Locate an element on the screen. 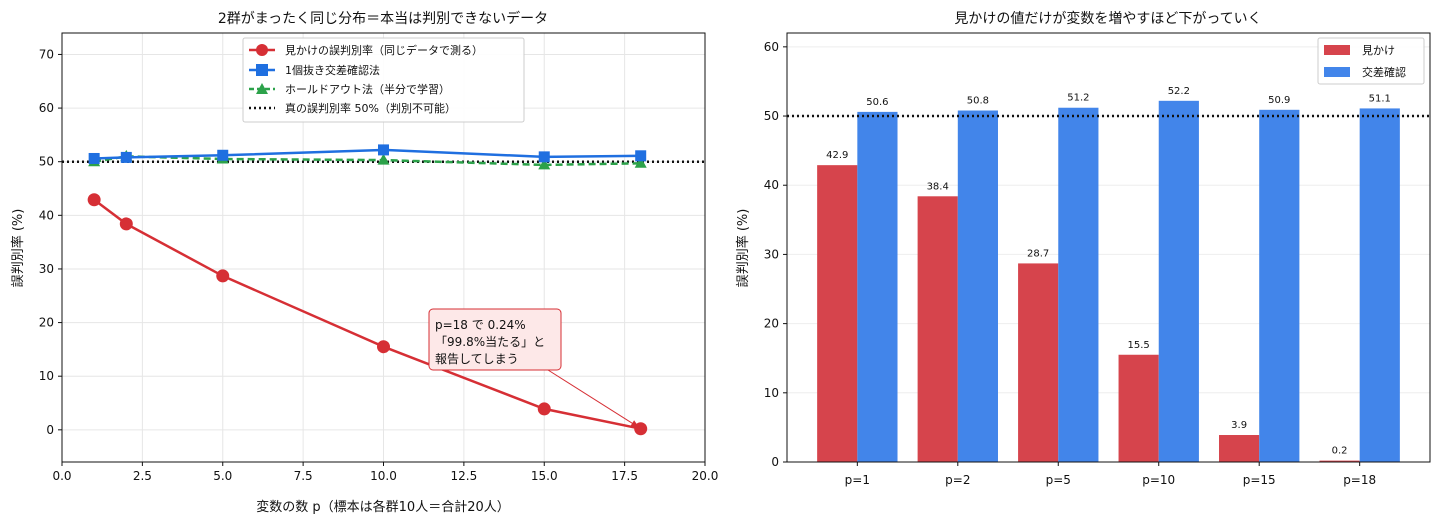  x-tick-label: 5.0 is located at coordinates (222, 476).